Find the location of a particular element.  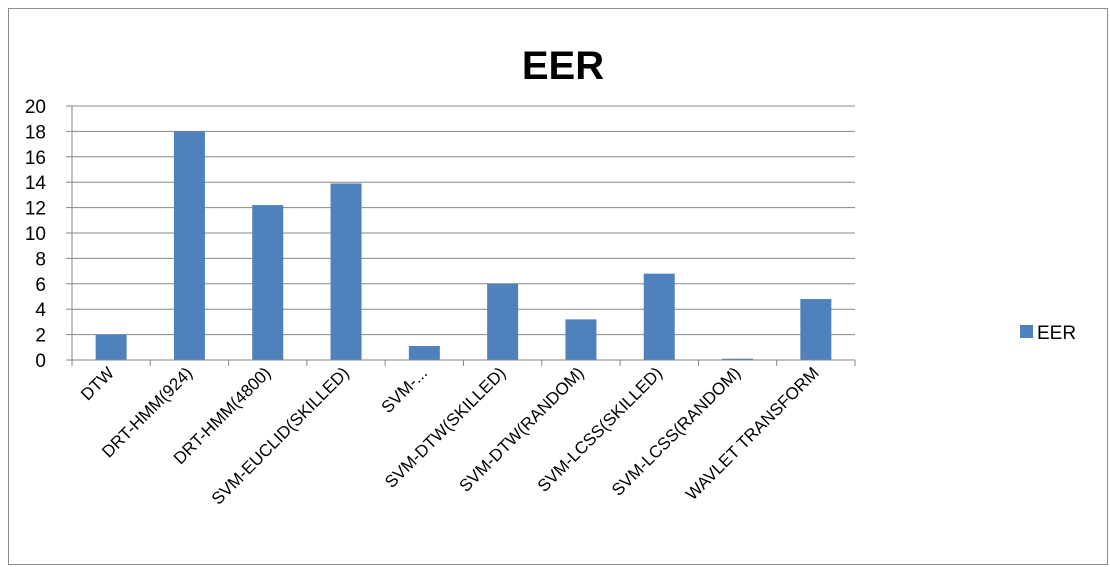

x-tick-label: SVM-EUCLID(SKILLED) is located at coordinates (280, 435).